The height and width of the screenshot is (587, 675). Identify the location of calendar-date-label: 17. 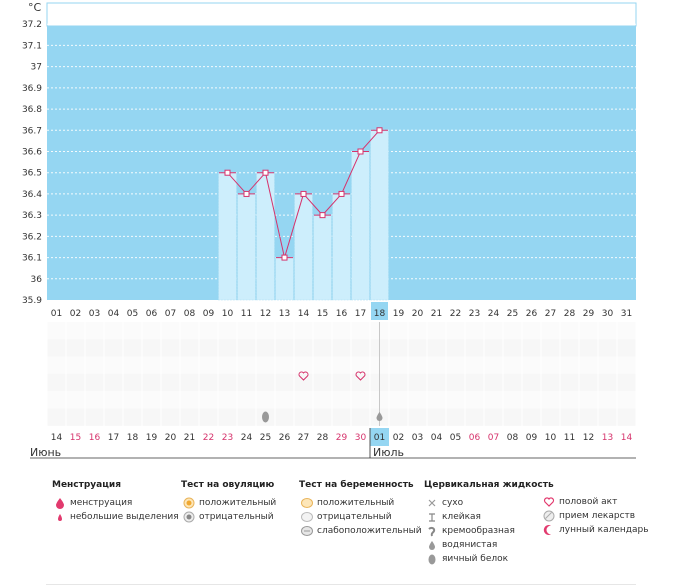
(113, 438).